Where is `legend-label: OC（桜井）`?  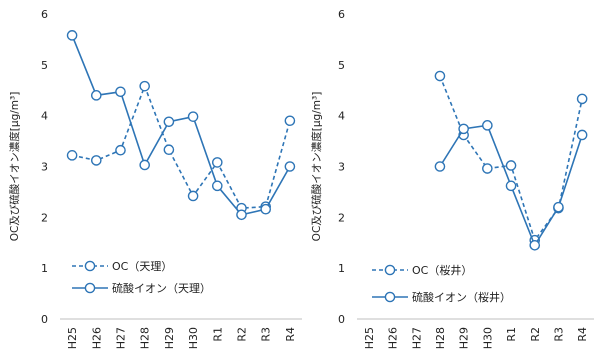
legend-label: OC（桜井） is located at coordinates (442, 270).